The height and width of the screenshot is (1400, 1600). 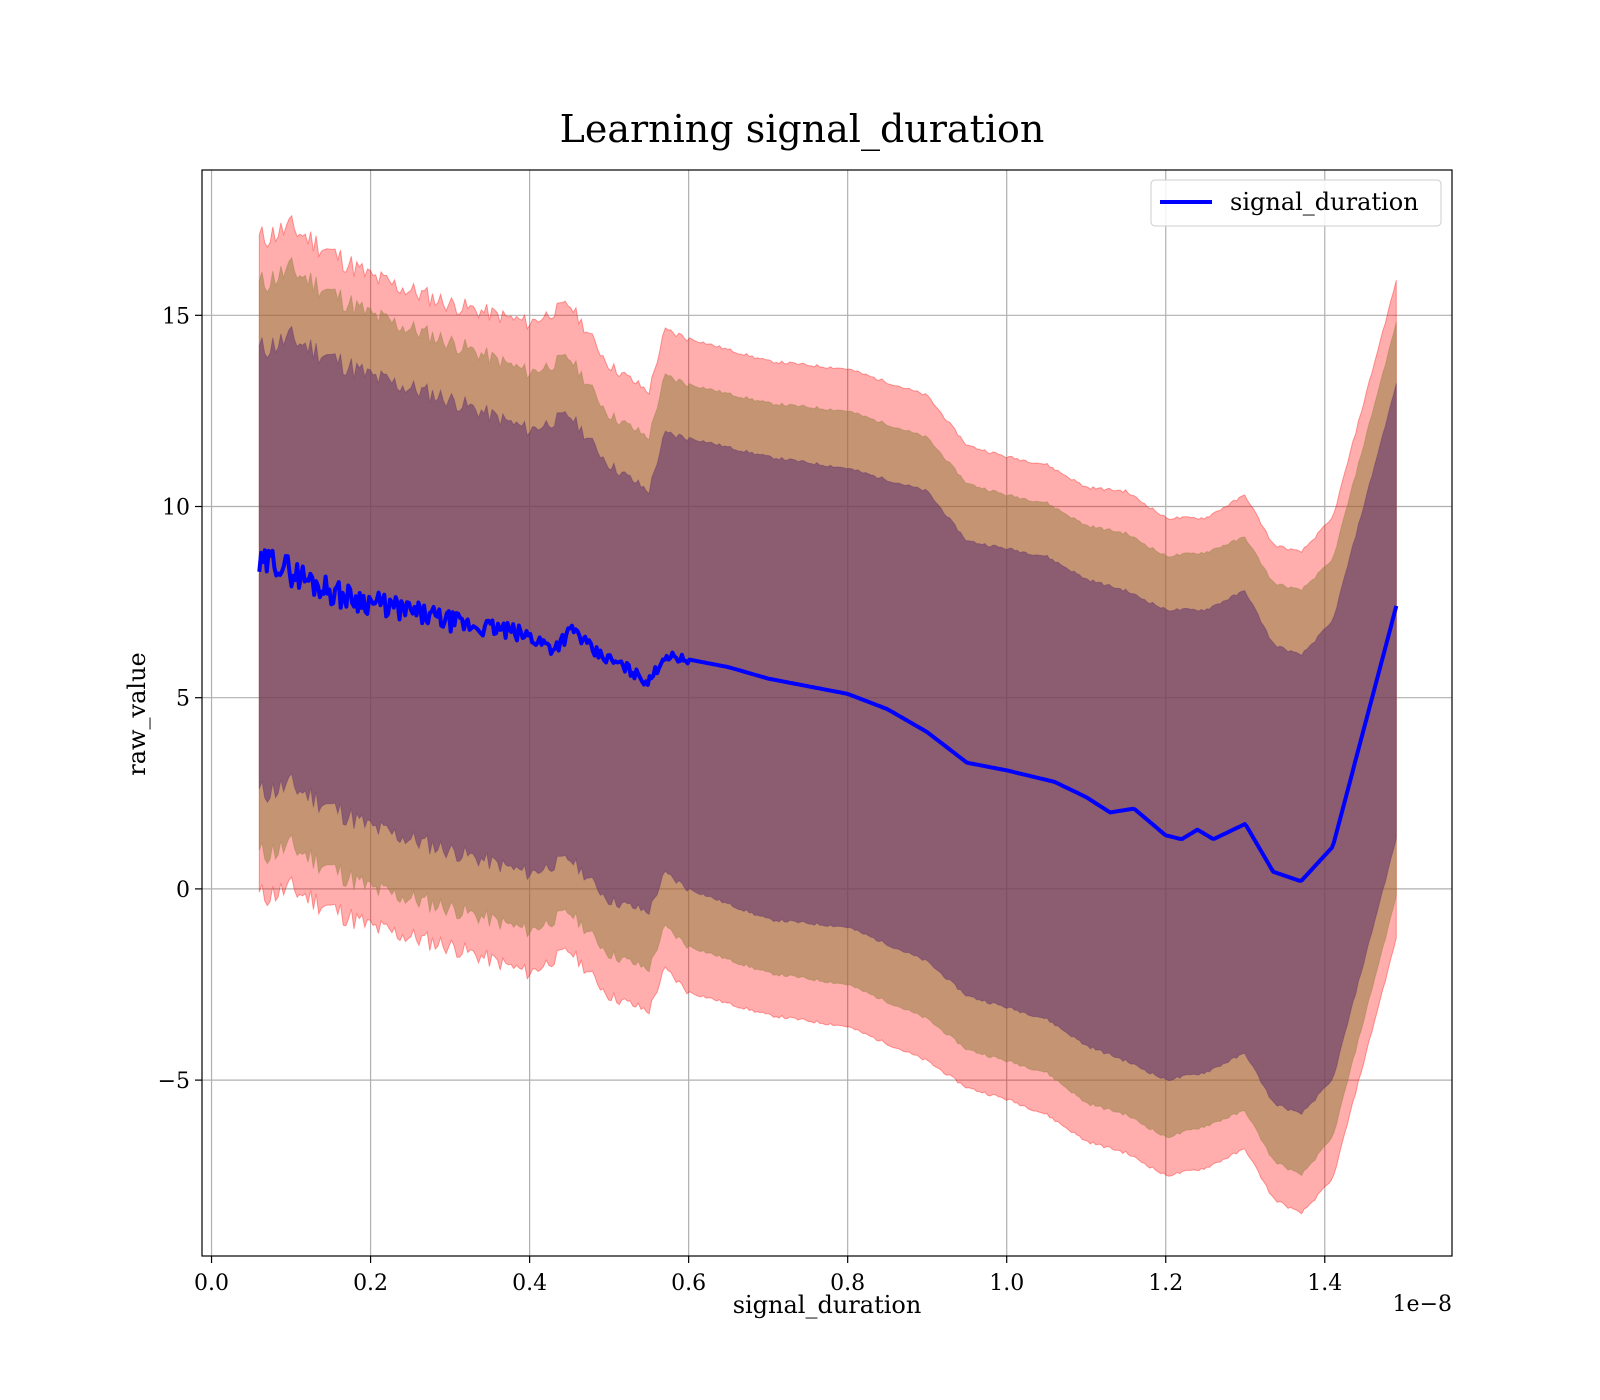 I want to click on x-axis-ticks: 0.0 0.2 0.4 0.6 0.8 1.0 1.2 1.4, so click(x=768, y=1276).